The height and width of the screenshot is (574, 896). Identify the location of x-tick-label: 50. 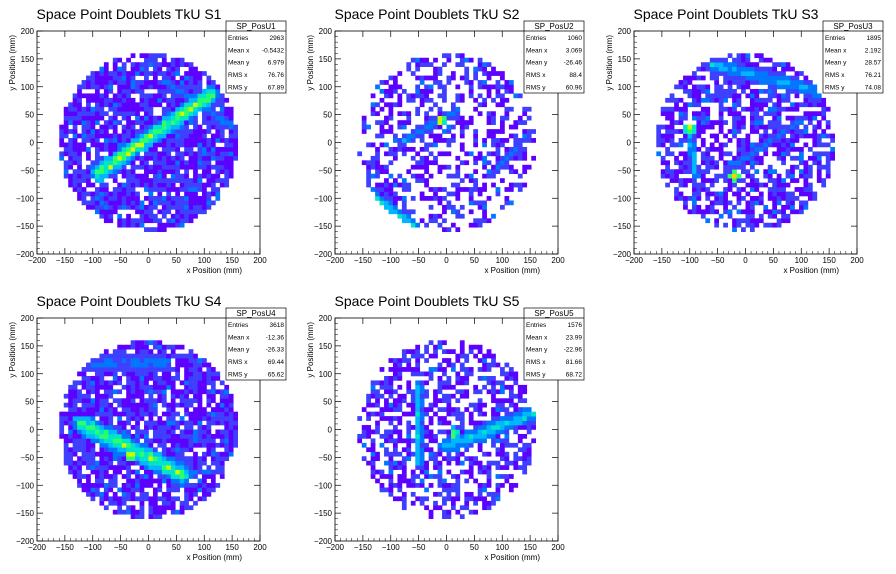
(176, 547).